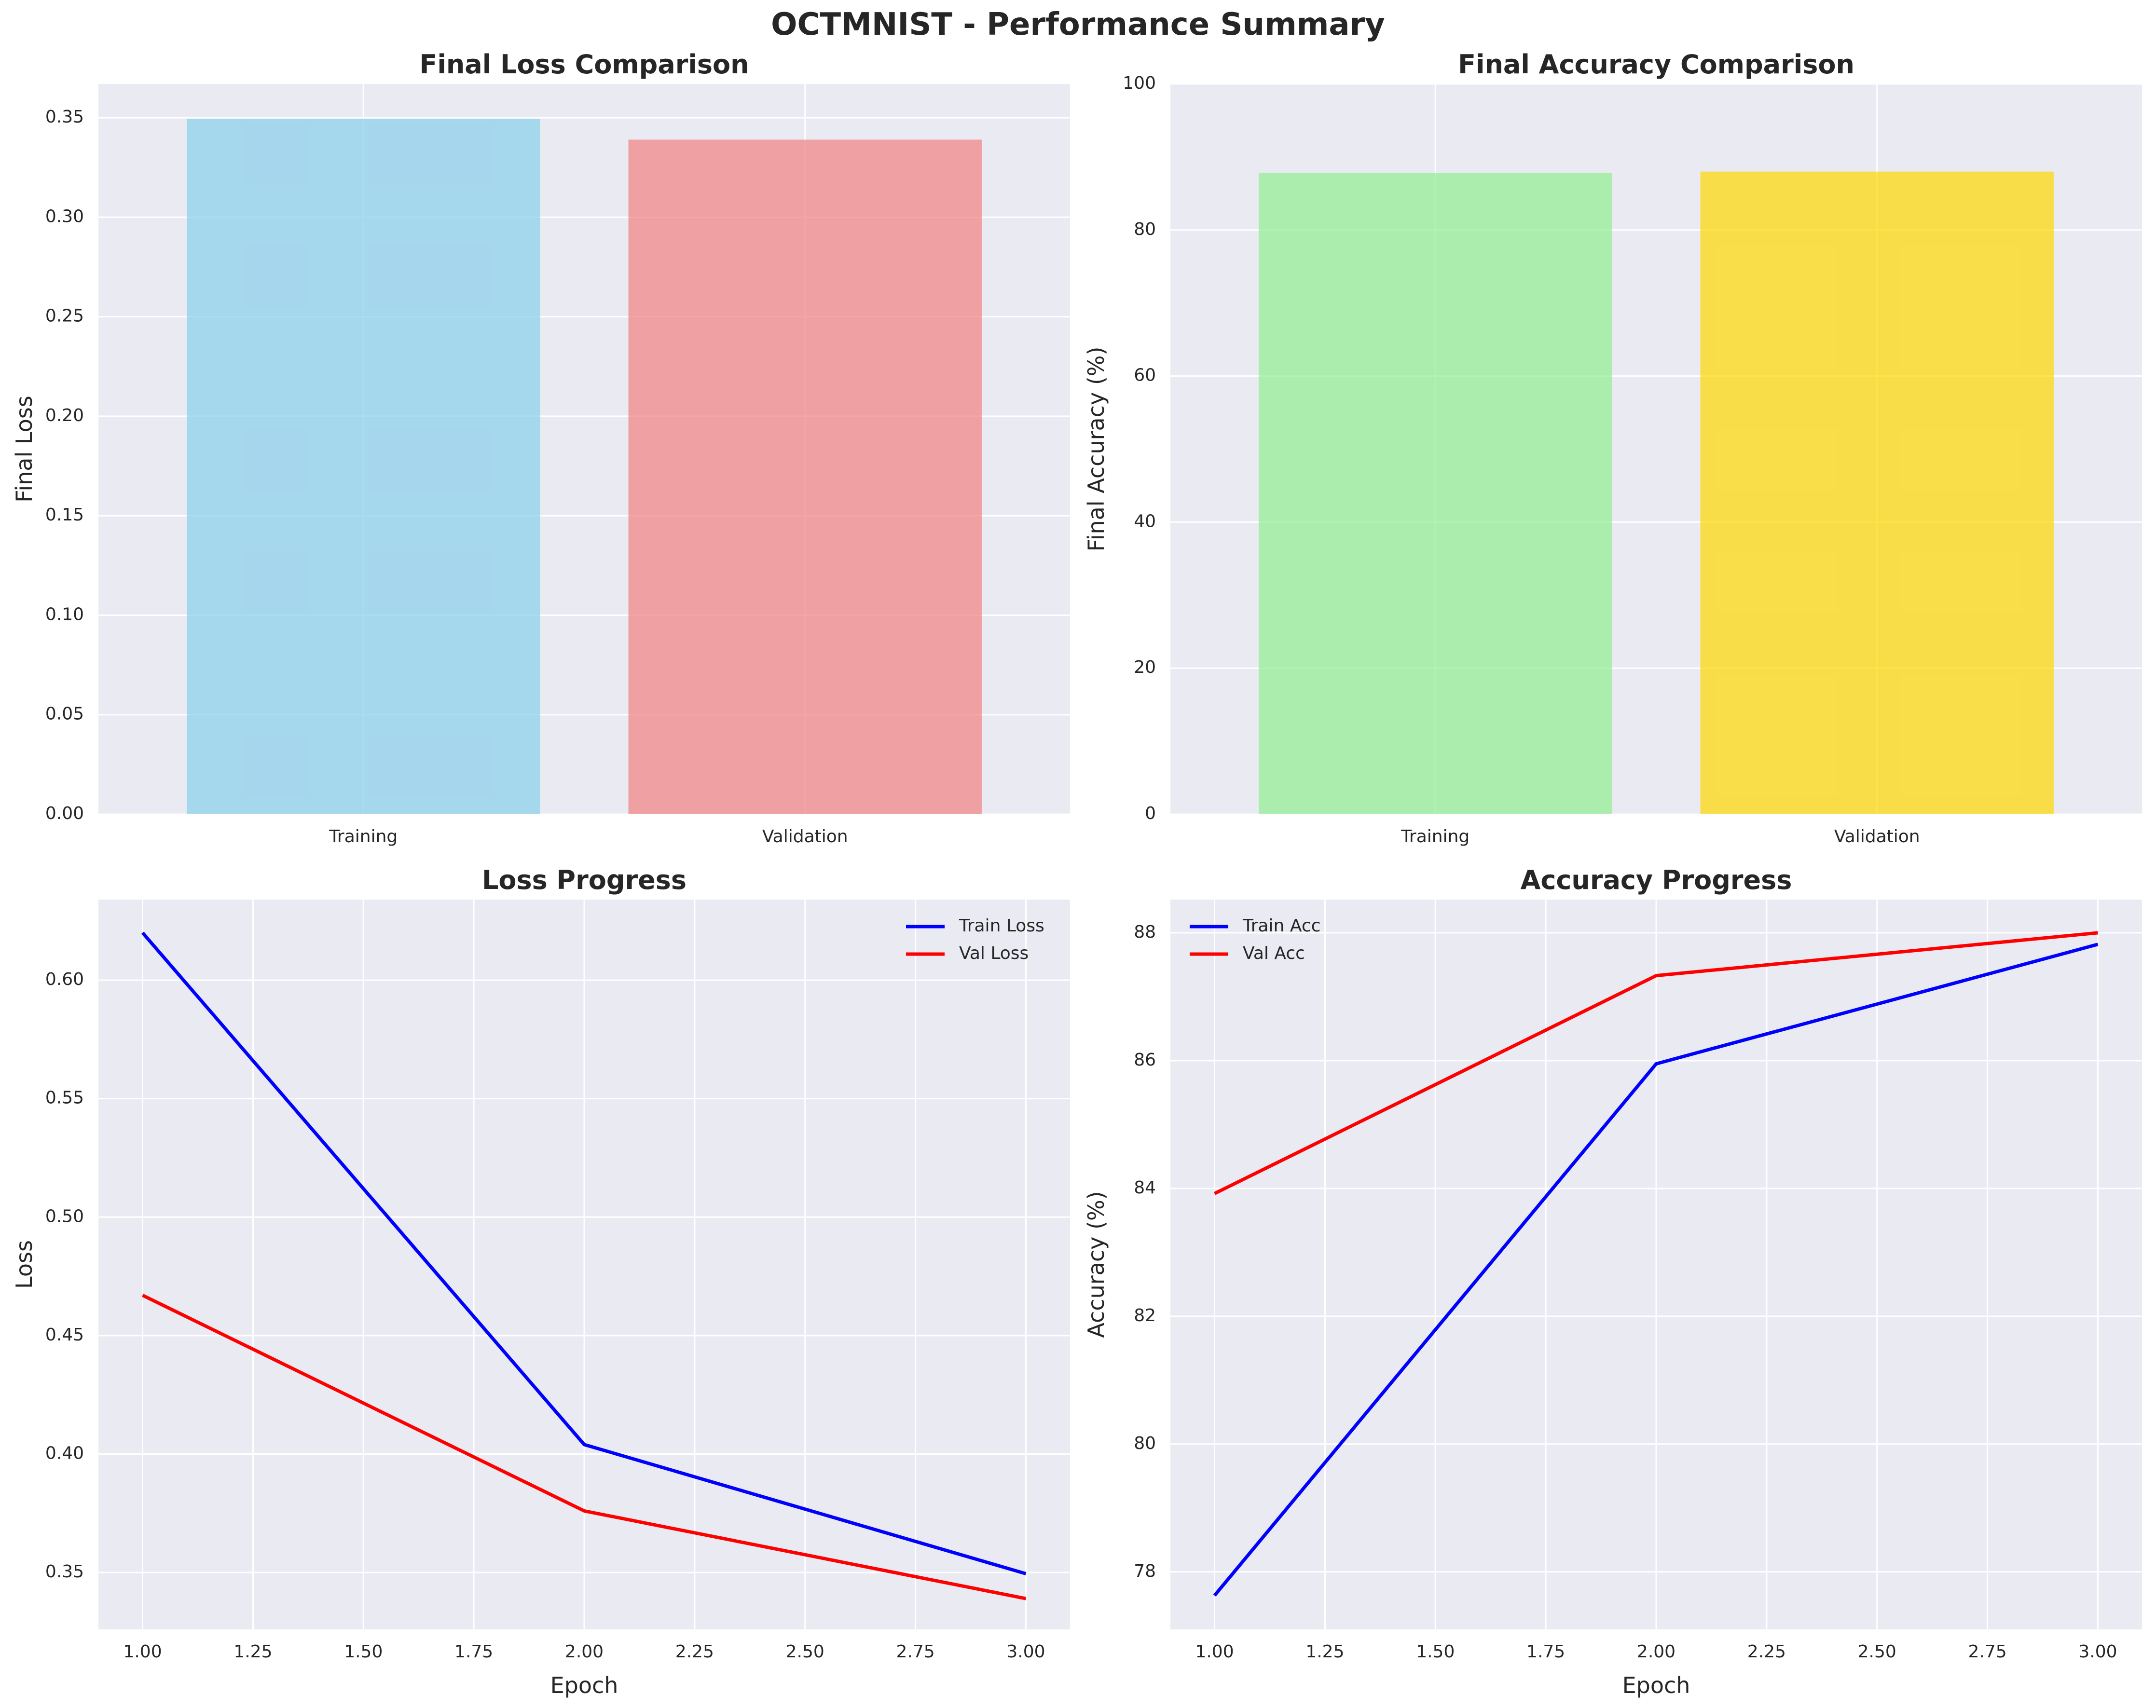  Describe the element at coordinates (1002, 926) in the screenshot. I see `legend-label: Train Loss` at that location.